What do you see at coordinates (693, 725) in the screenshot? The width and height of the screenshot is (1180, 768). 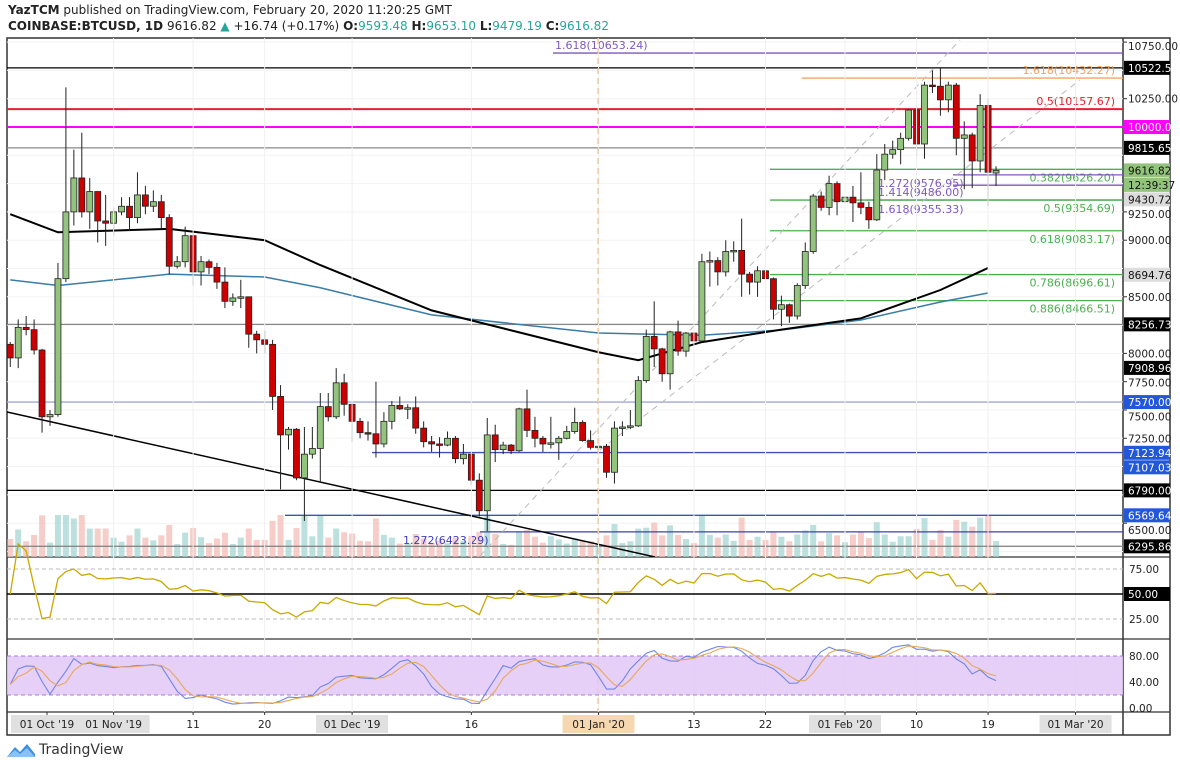 I see `time-tick-label: 13` at bounding box center [693, 725].